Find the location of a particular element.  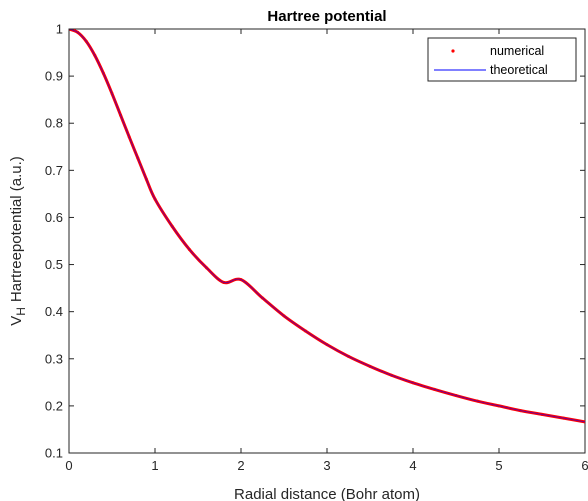

y-tick-label: 0.8 is located at coordinates (54, 123).